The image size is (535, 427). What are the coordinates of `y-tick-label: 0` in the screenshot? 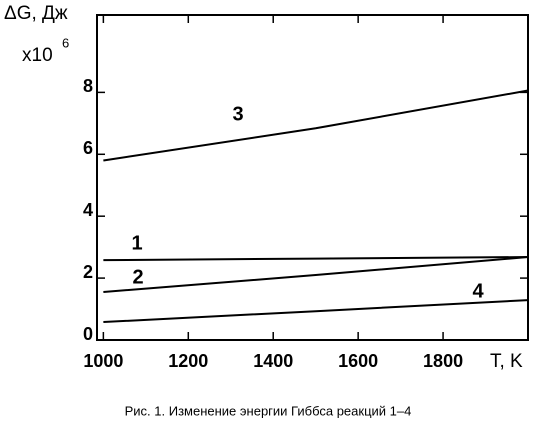 It's located at (88, 334).